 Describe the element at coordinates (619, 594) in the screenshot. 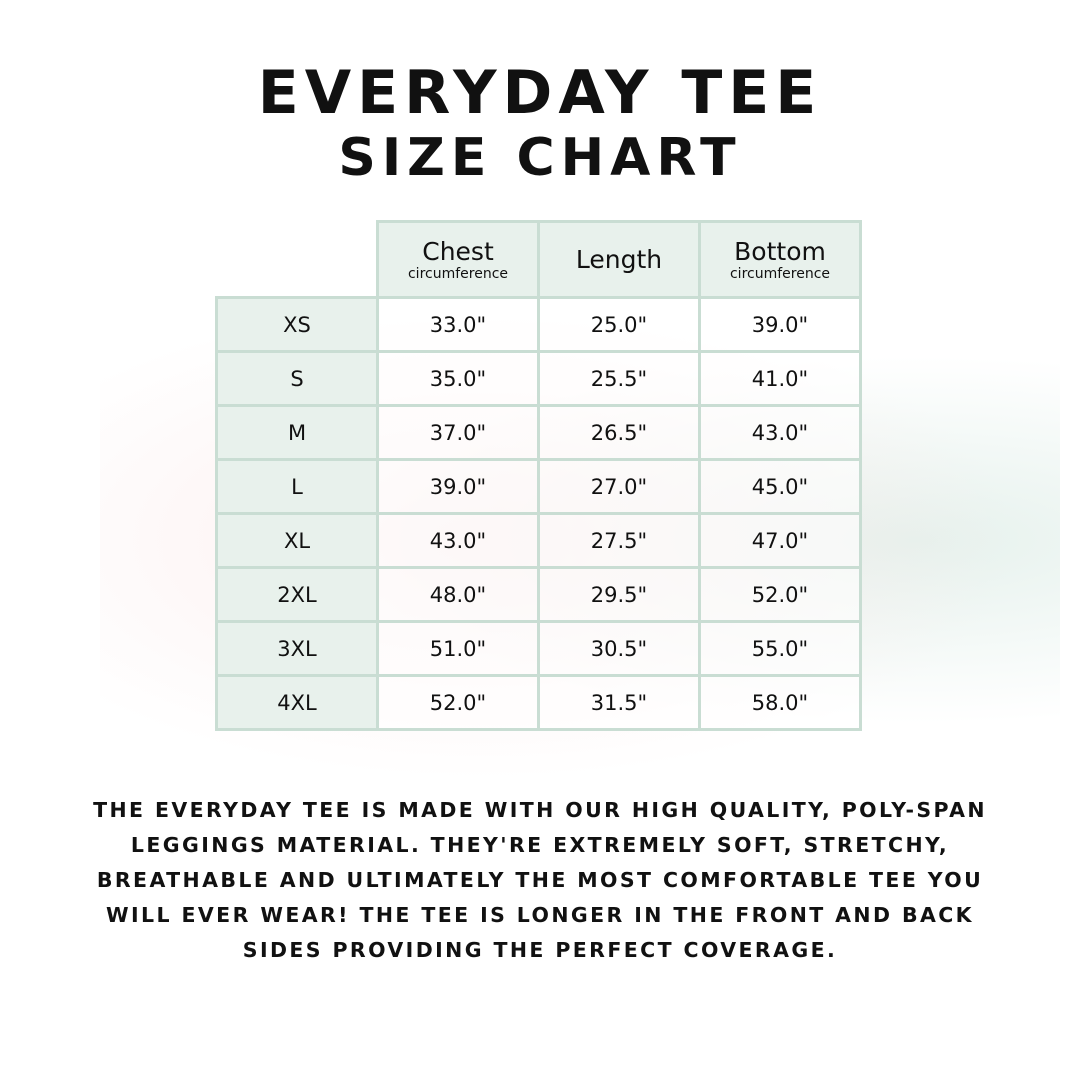

I see `length-cell: 29.5"` at that location.